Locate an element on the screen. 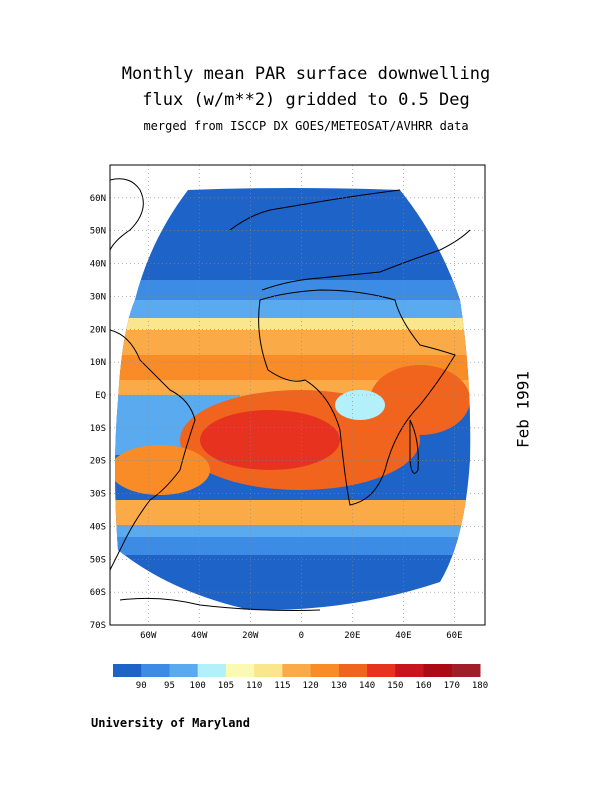 Image resolution: width=612 pixels, height=792 pixels. legend-label: 140 is located at coordinates (367, 686).